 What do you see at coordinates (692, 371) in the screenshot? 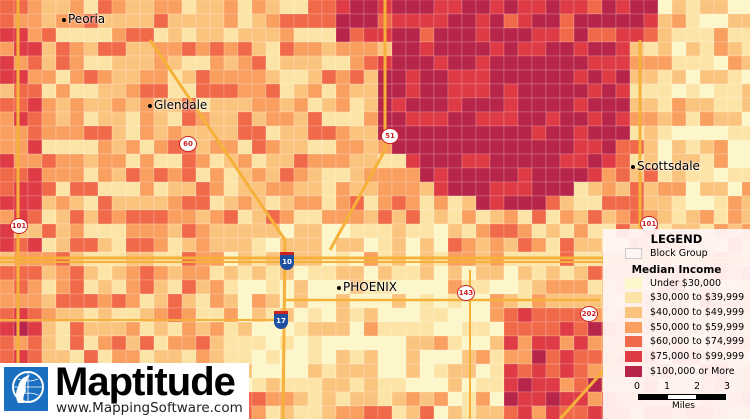
I see `legend-label: $100,000 or More` at bounding box center [692, 371].